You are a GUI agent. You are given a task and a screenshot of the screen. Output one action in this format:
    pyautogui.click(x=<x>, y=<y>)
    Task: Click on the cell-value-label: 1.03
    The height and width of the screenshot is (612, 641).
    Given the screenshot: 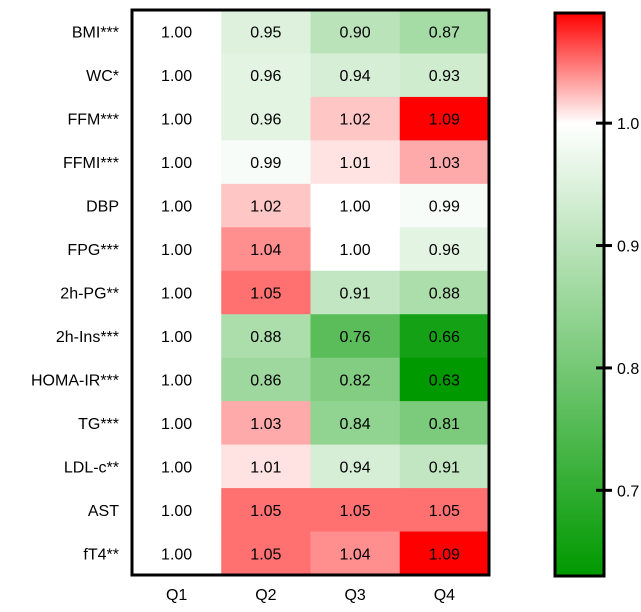 What is the action you would take?
    pyautogui.click(x=265, y=424)
    